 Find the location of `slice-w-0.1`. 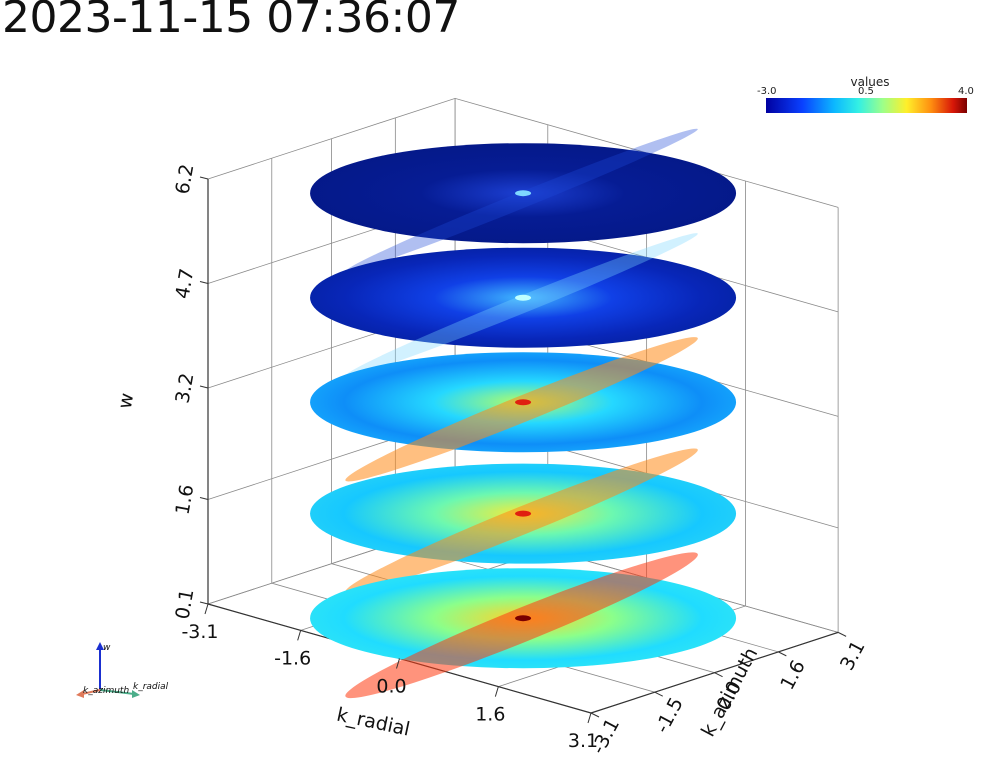

slice-w-0.1 is located at coordinates (523, 625).